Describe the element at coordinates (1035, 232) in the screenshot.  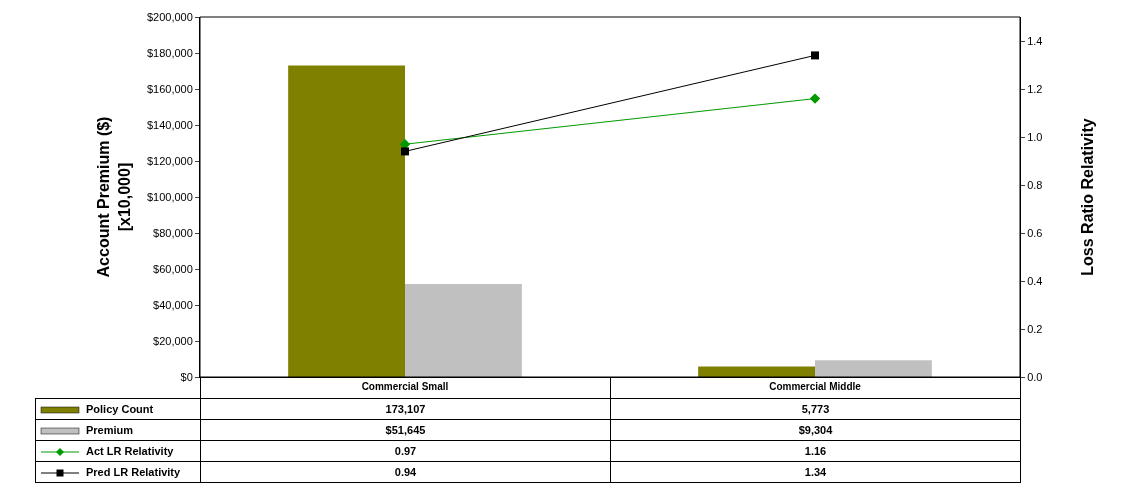
I see `y2-tick-label: 0.6` at that location.